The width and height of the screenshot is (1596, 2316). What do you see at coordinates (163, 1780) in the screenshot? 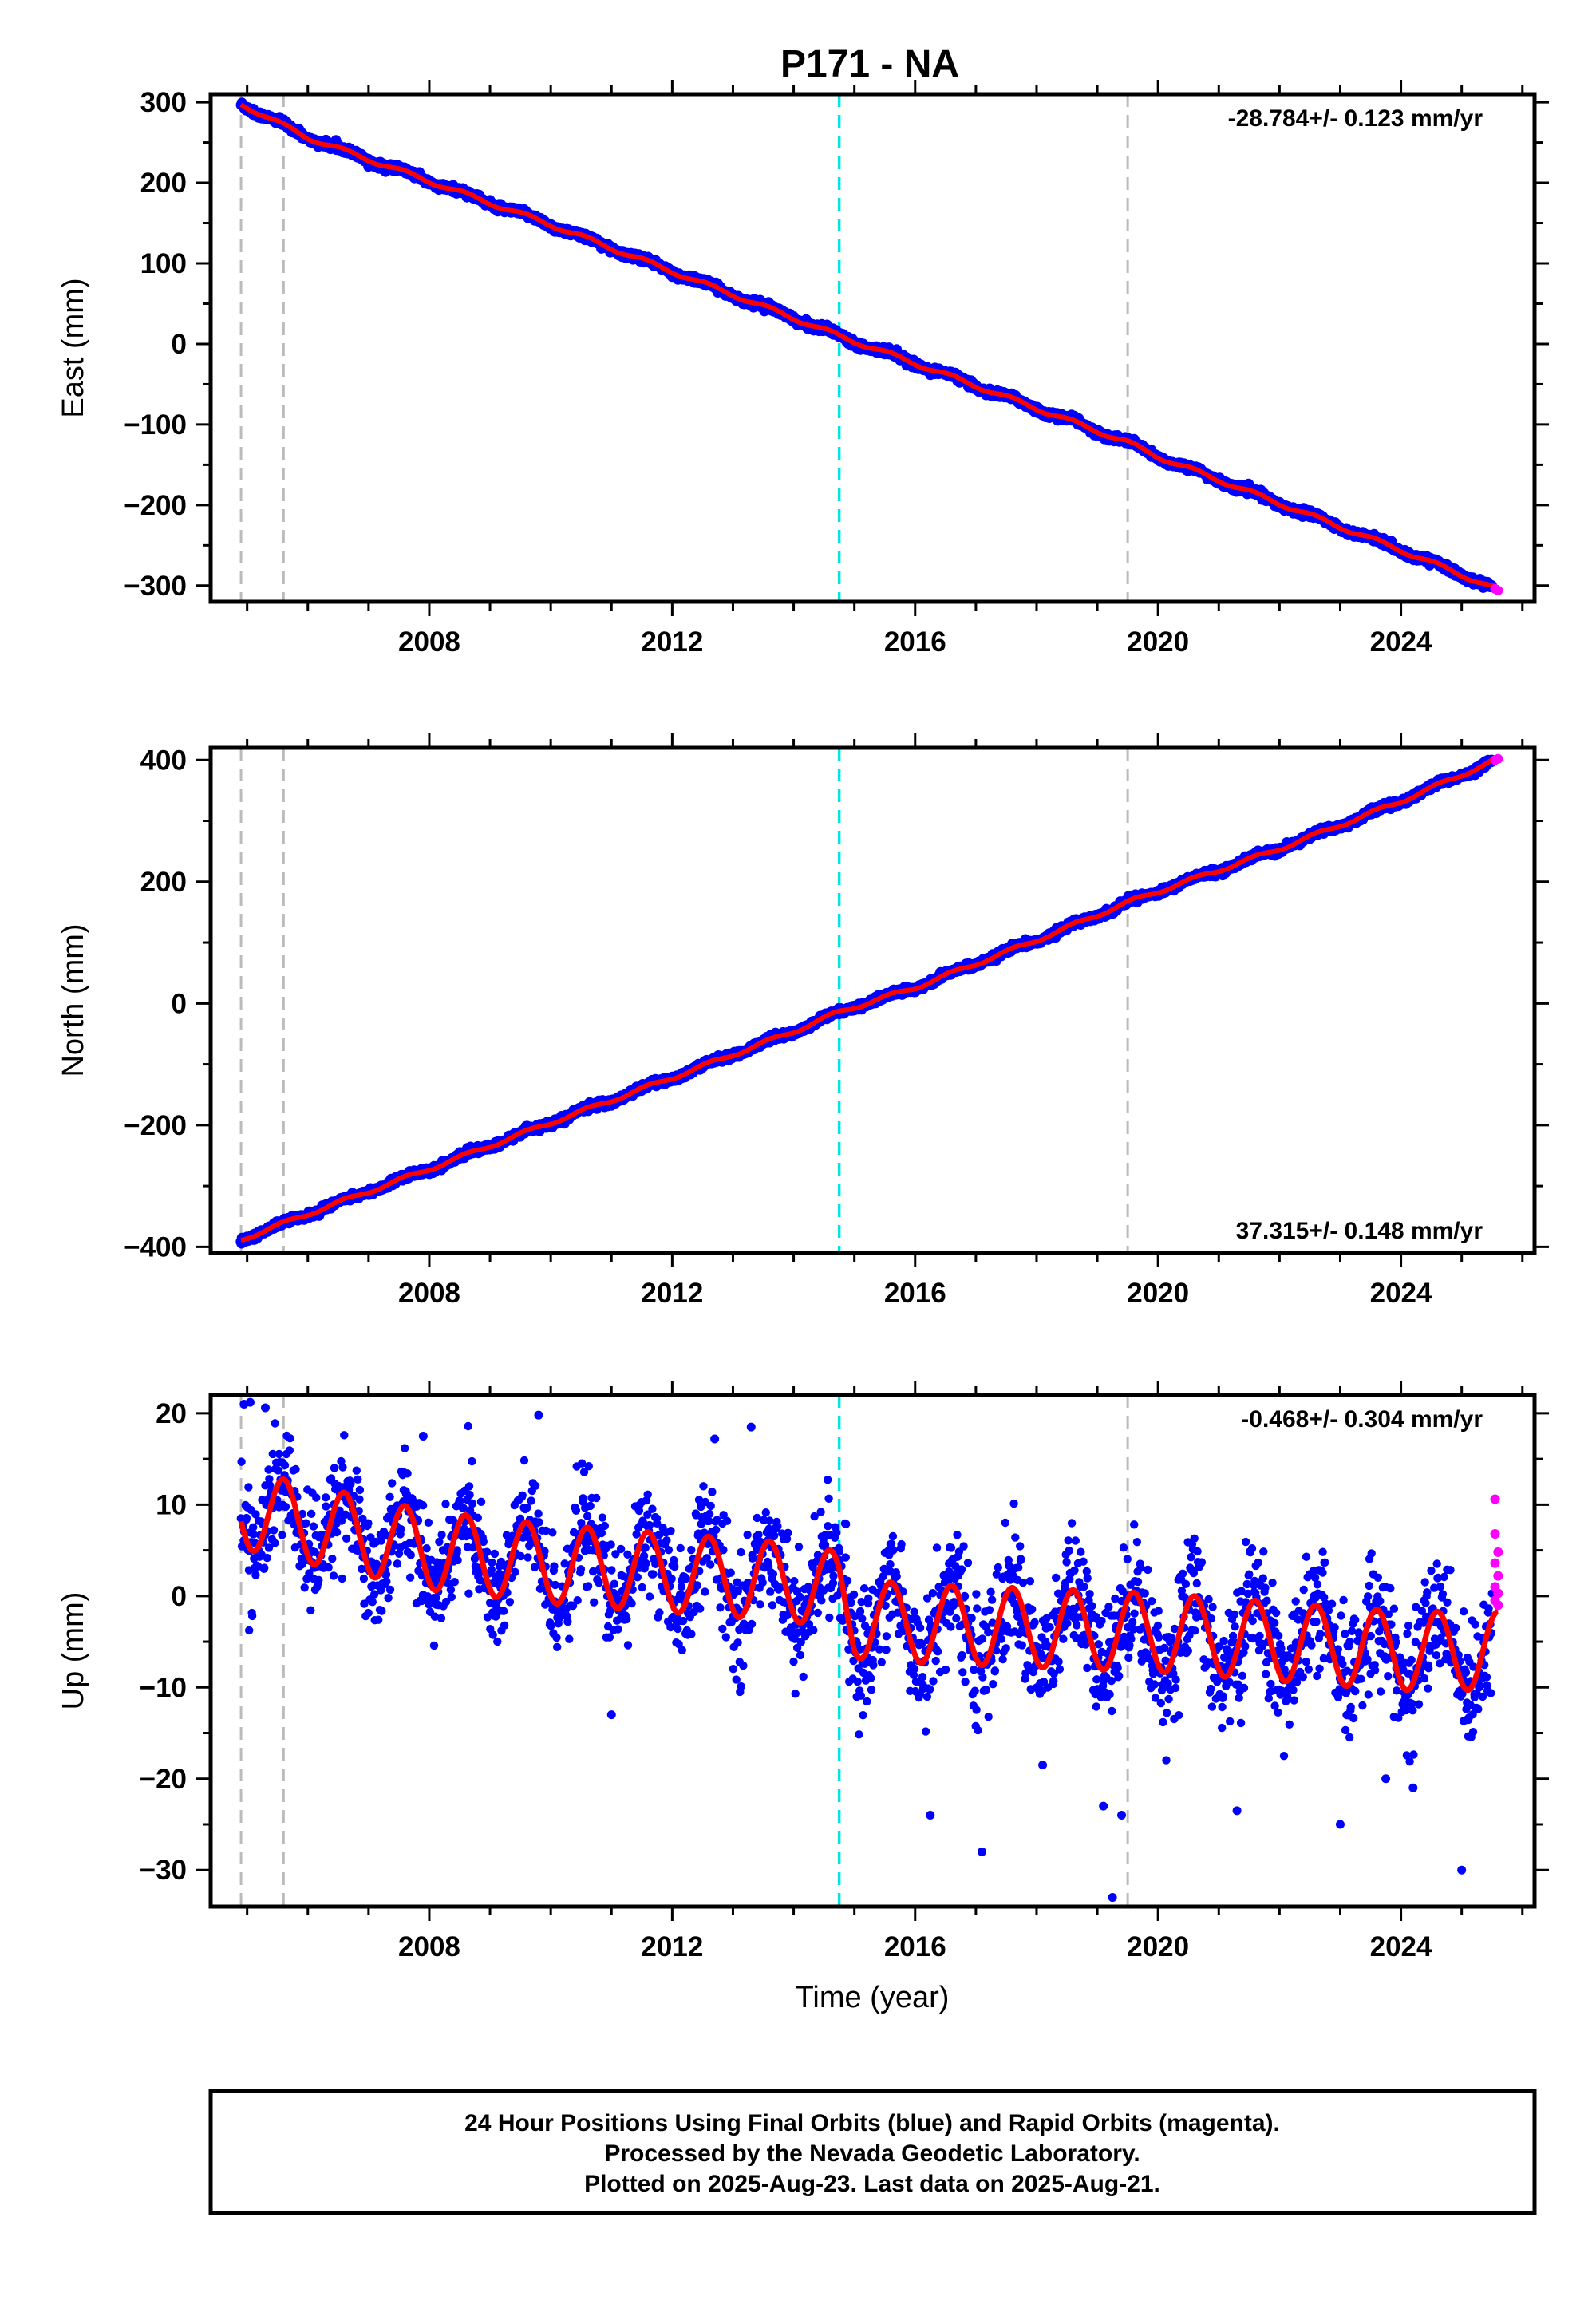
I see `up-y-tick-label-4: −20` at bounding box center [163, 1780].